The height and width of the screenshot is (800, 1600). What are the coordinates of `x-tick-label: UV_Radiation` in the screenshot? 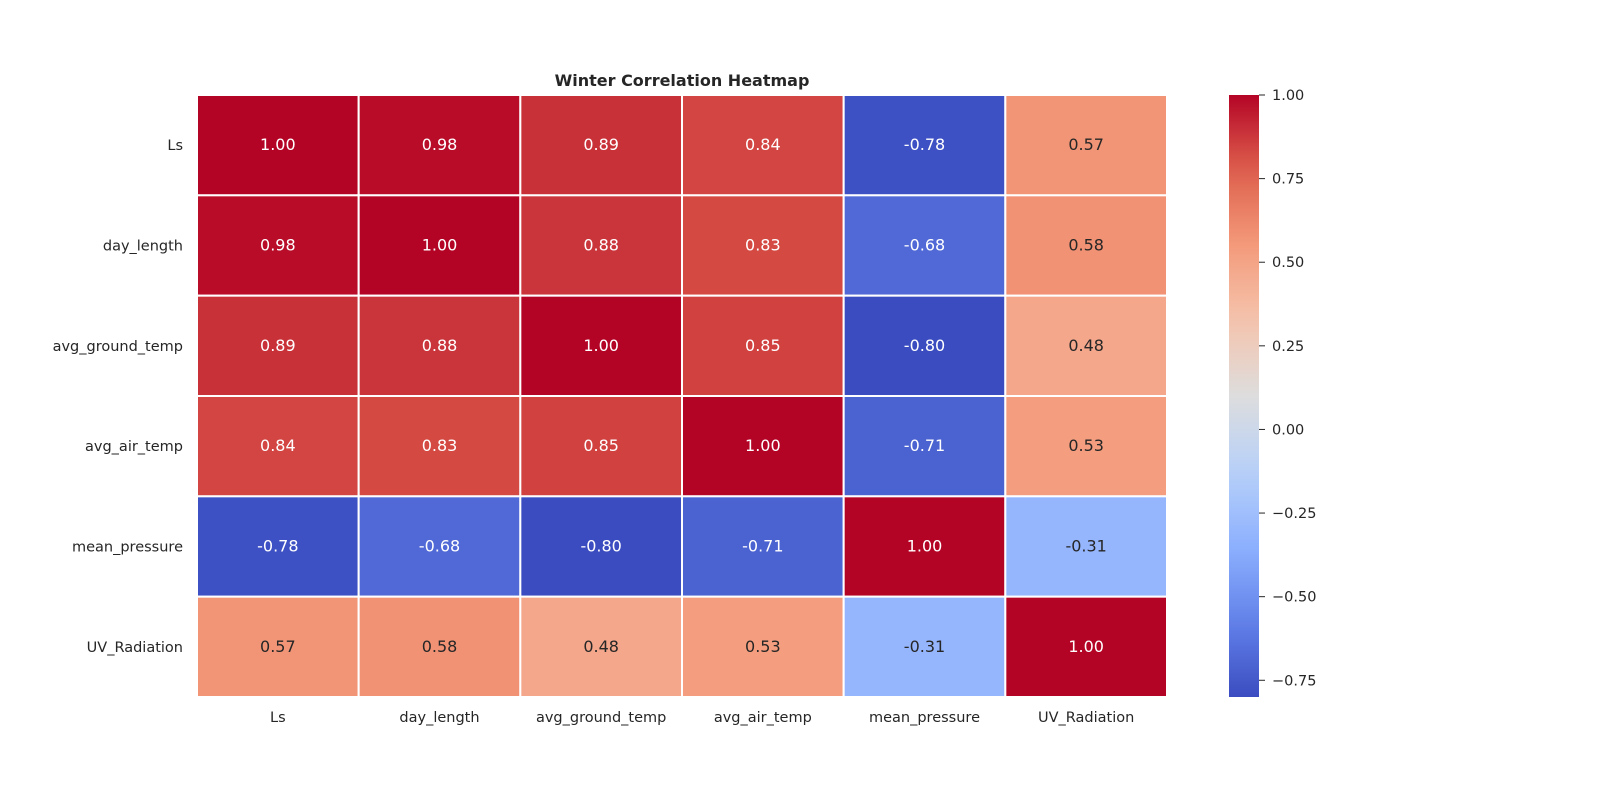 It's located at (1086, 718).